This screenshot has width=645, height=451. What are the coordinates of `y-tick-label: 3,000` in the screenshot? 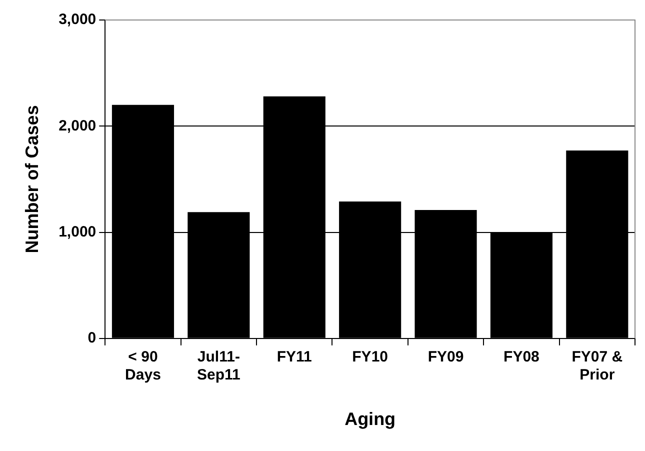 It's located at (77, 19).